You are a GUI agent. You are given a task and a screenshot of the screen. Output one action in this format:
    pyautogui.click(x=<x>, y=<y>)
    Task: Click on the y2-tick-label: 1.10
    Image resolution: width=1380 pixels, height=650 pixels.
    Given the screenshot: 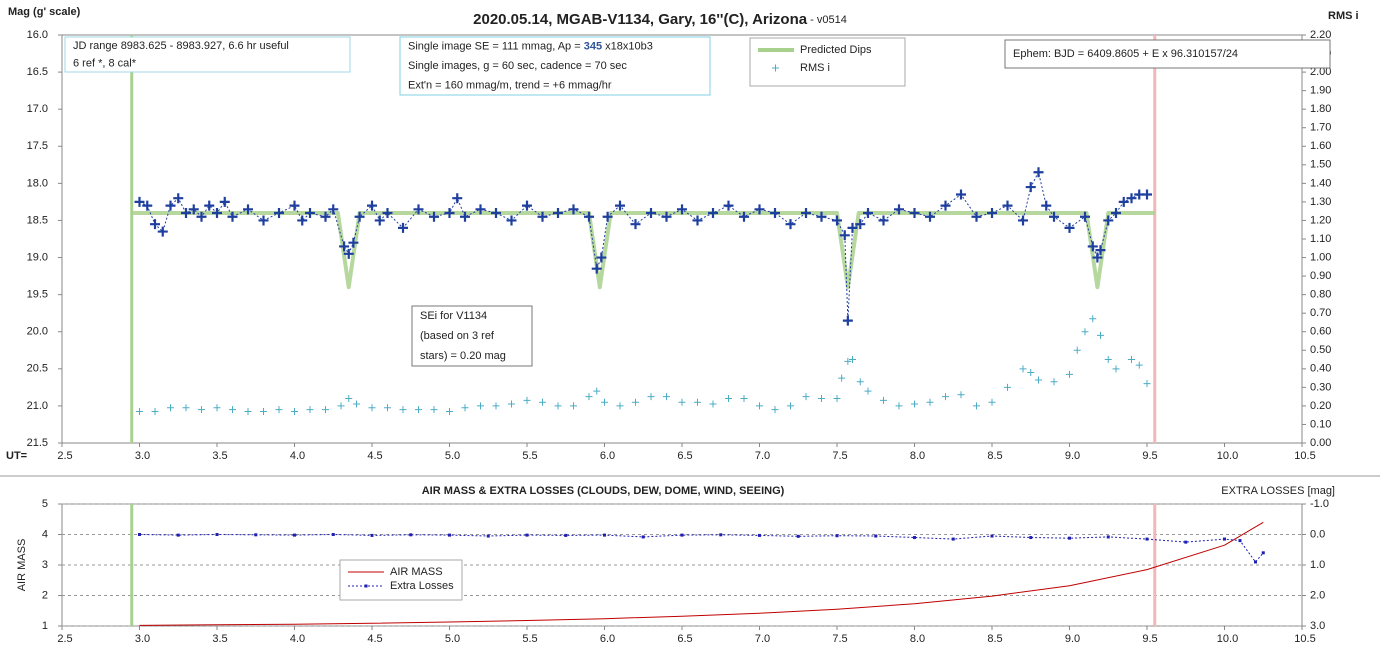 What is the action you would take?
    pyautogui.click(x=1320, y=239)
    